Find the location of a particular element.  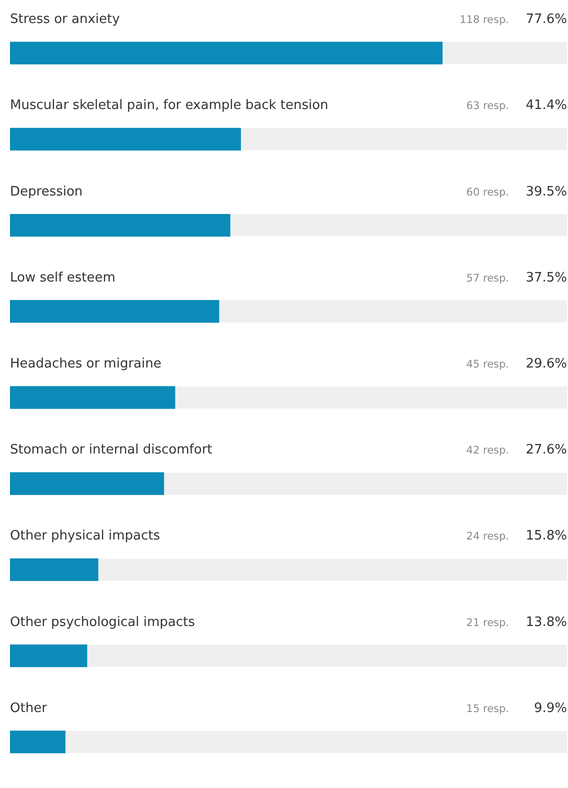

data-label: 27.6% is located at coordinates (546, 450).